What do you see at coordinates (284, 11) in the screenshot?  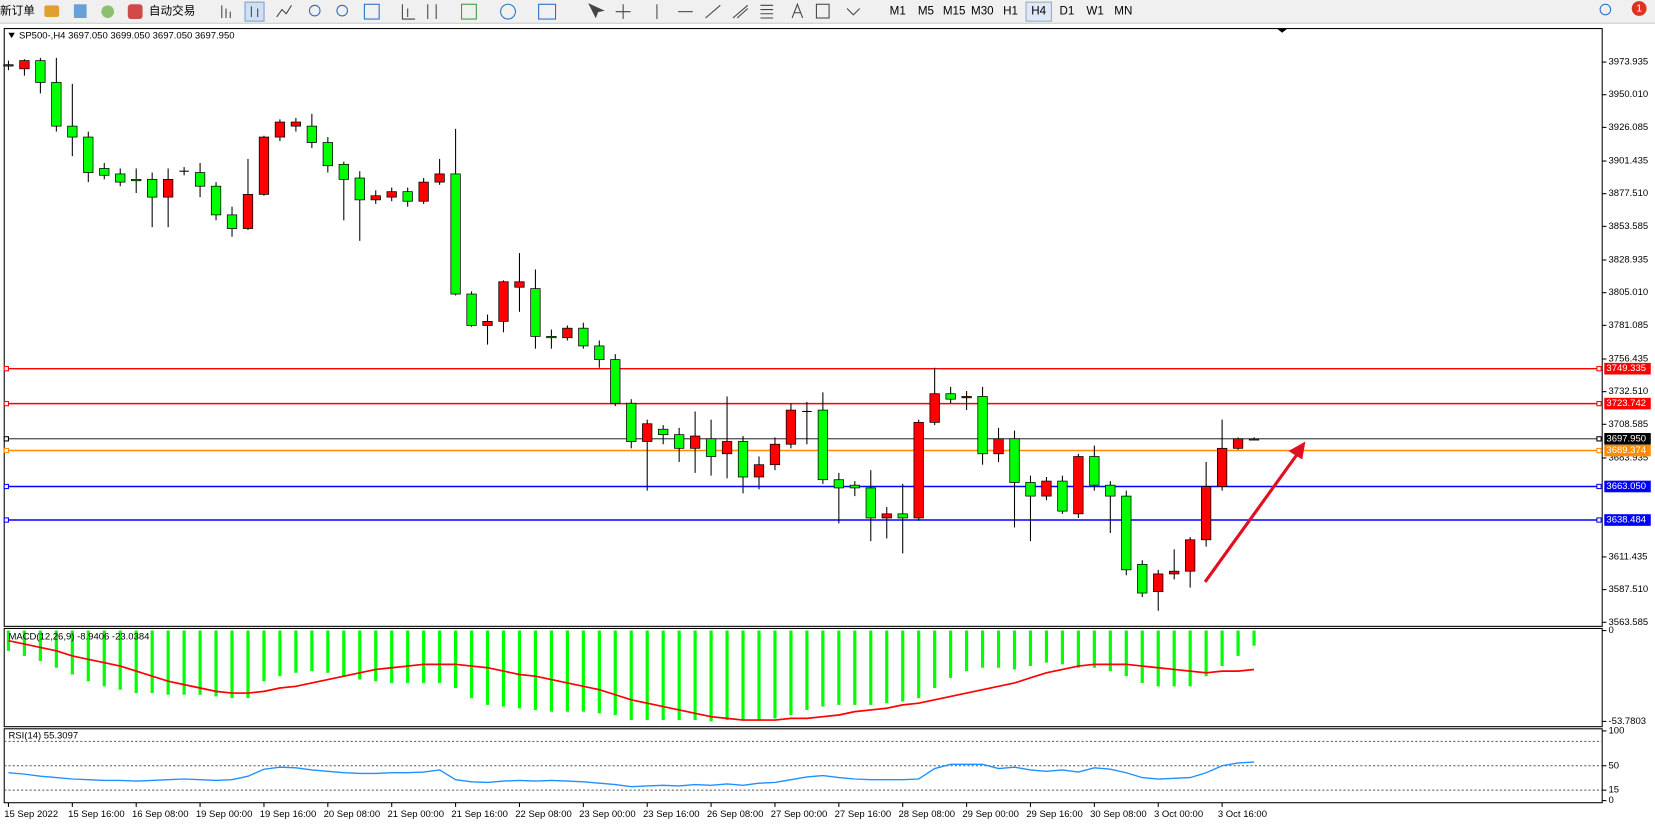 I see `line-icon` at bounding box center [284, 11].